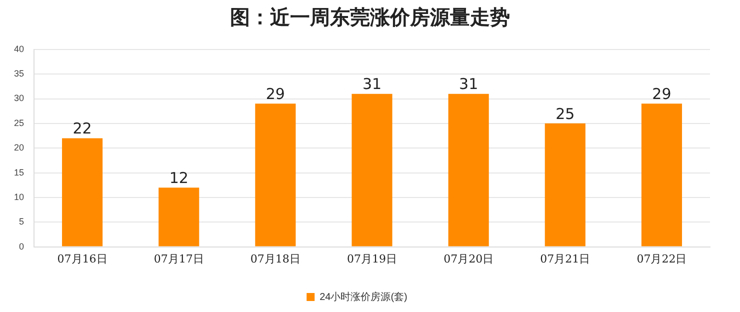  What do you see at coordinates (21, 246) in the screenshot?
I see `y-tick-label: 0` at bounding box center [21, 246].